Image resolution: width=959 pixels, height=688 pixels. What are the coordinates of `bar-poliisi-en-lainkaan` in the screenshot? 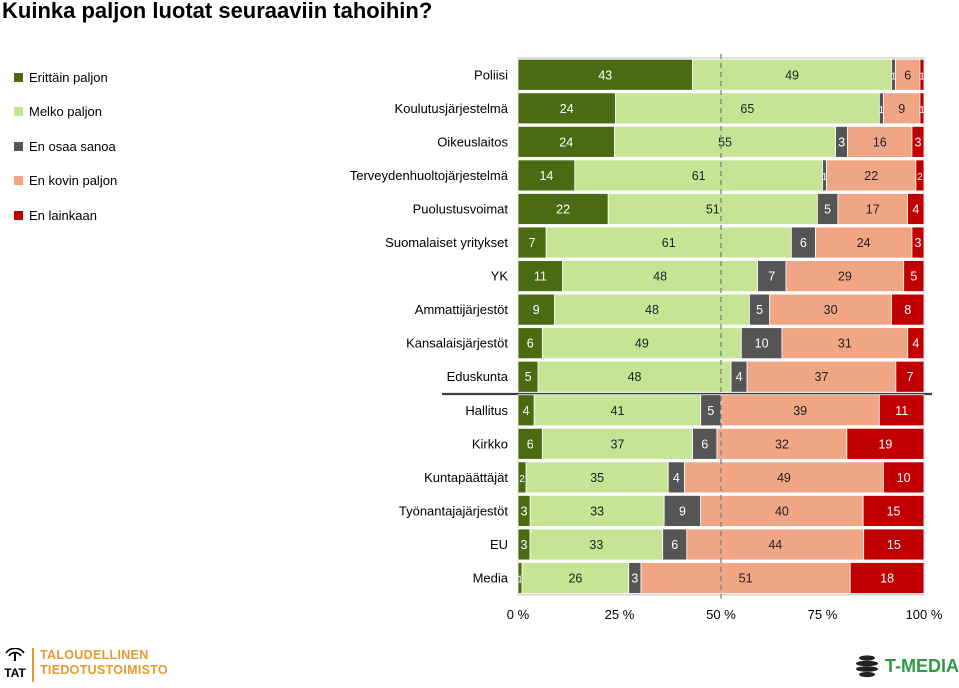 It's located at (922, 74).